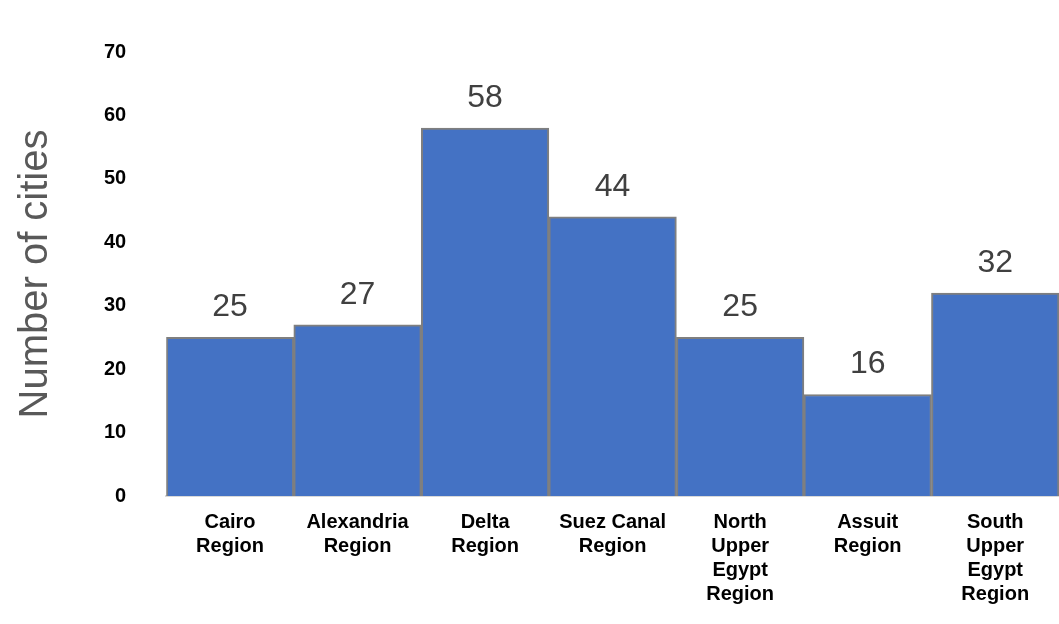 This screenshot has width=1059, height=624. I want to click on x-tick-label: Assuit Region, so click(867, 532).